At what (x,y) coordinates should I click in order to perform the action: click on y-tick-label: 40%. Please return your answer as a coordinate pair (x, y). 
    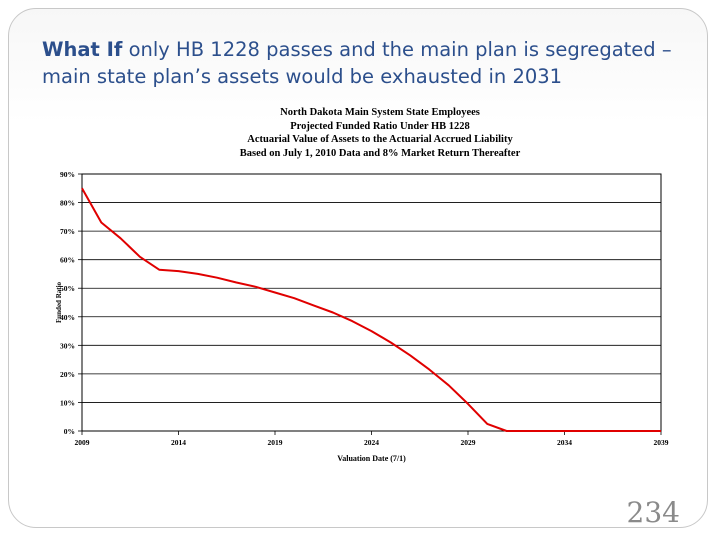
    Looking at the image, I should click on (67, 317).